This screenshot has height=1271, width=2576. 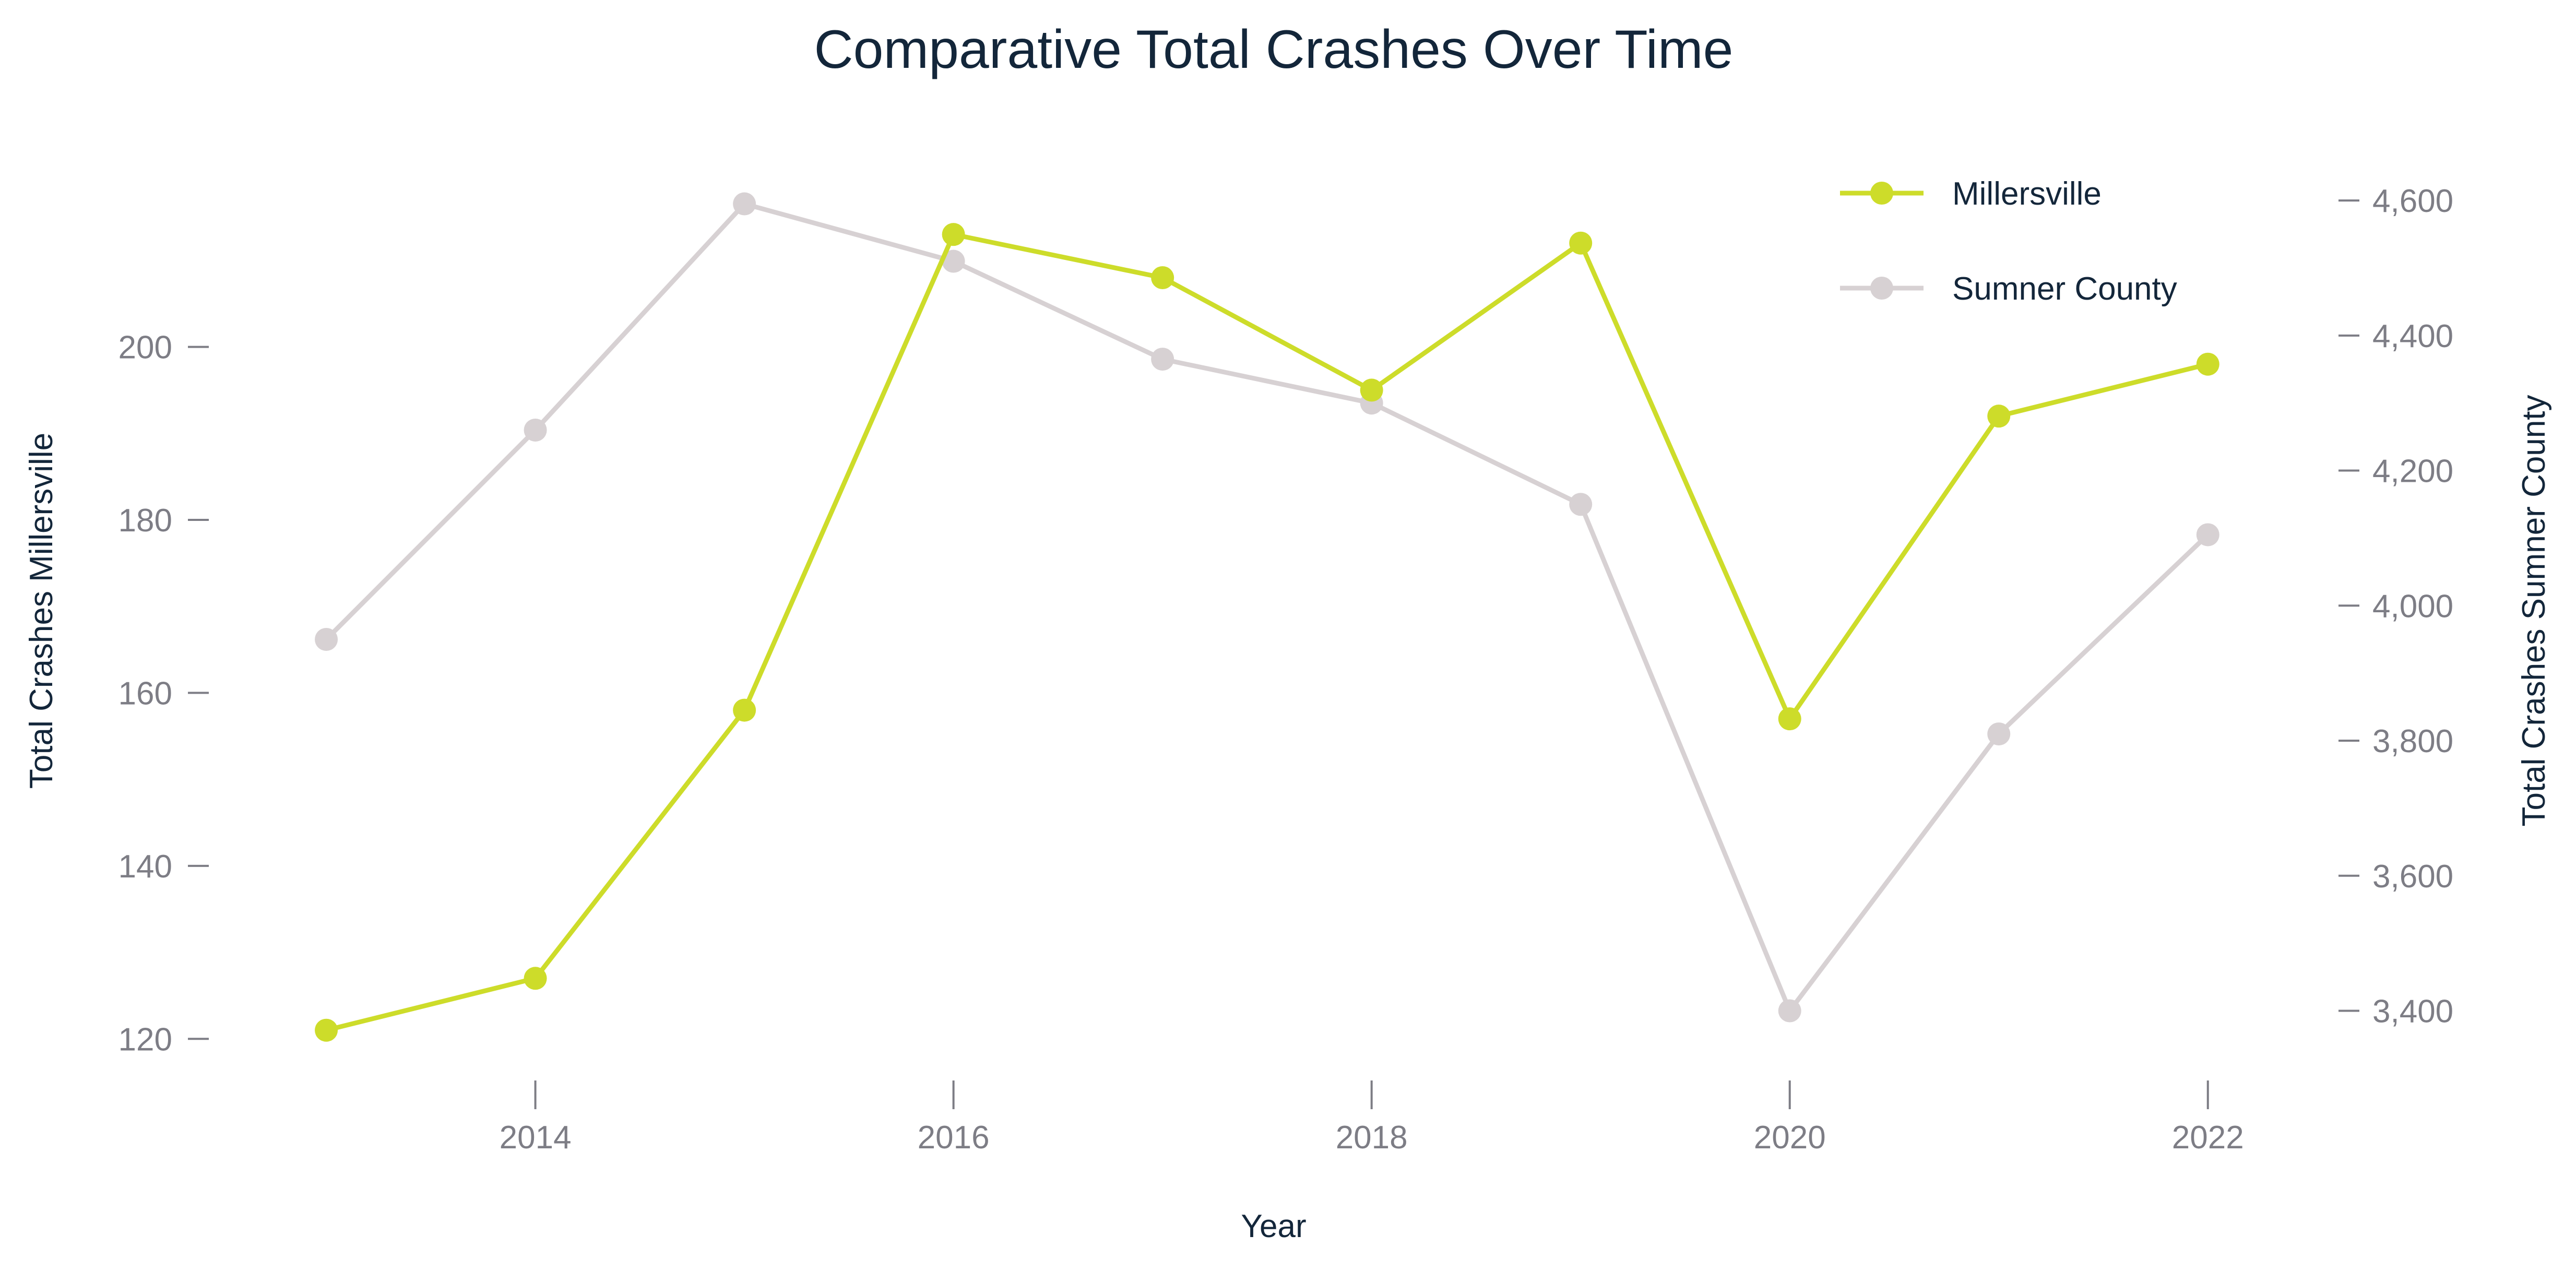 I want to click on right-y-tick-label: 3,600, so click(x=2412, y=877).